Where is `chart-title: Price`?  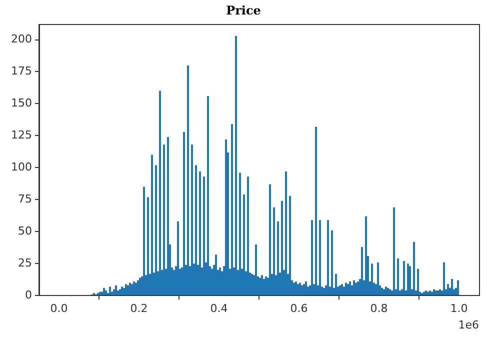 chart-title: Price is located at coordinates (244, 10).